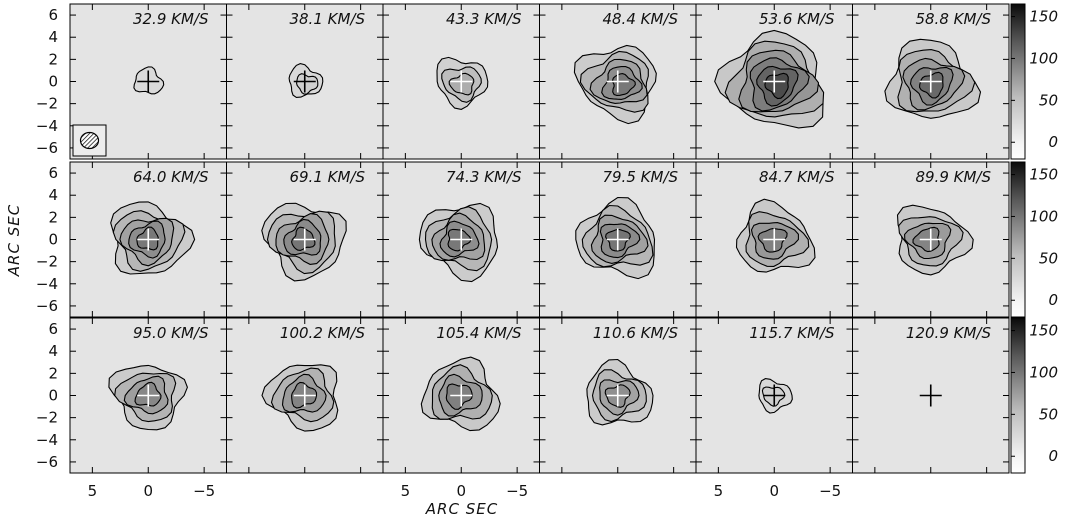  I want to click on channel-panel: 32.9 KM/S, so click(148, 81).